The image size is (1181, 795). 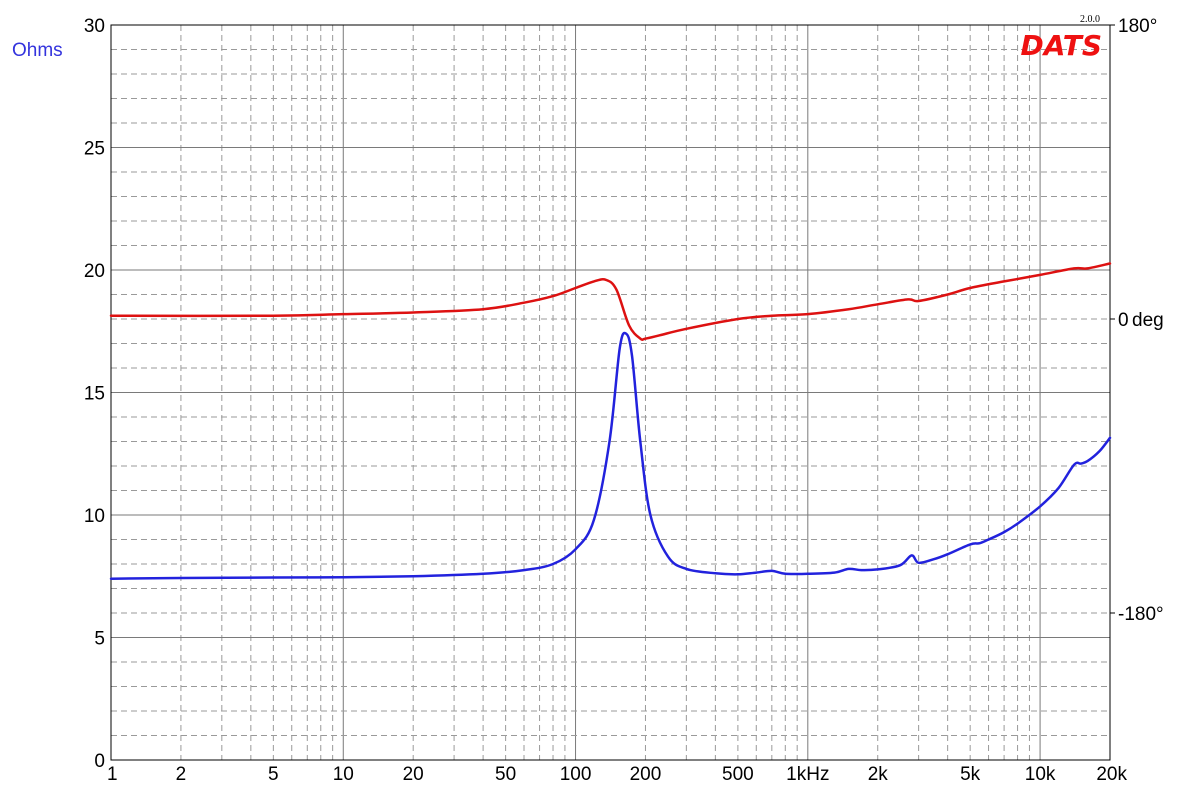 I want to click on y-left-tick-label: 10, so click(x=94, y=516).